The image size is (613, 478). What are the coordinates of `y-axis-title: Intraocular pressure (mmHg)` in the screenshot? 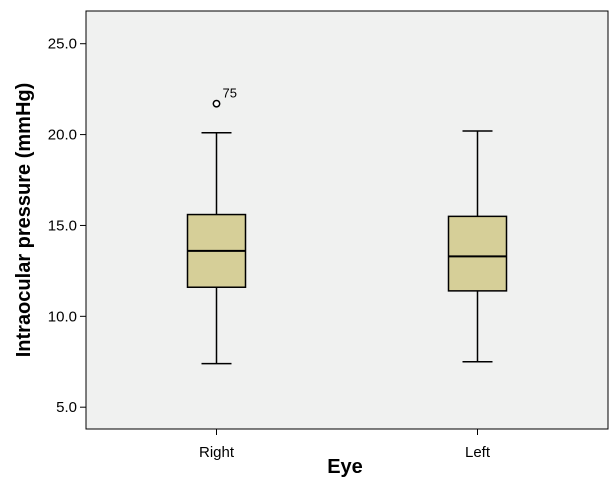 It's located at (24, 220).